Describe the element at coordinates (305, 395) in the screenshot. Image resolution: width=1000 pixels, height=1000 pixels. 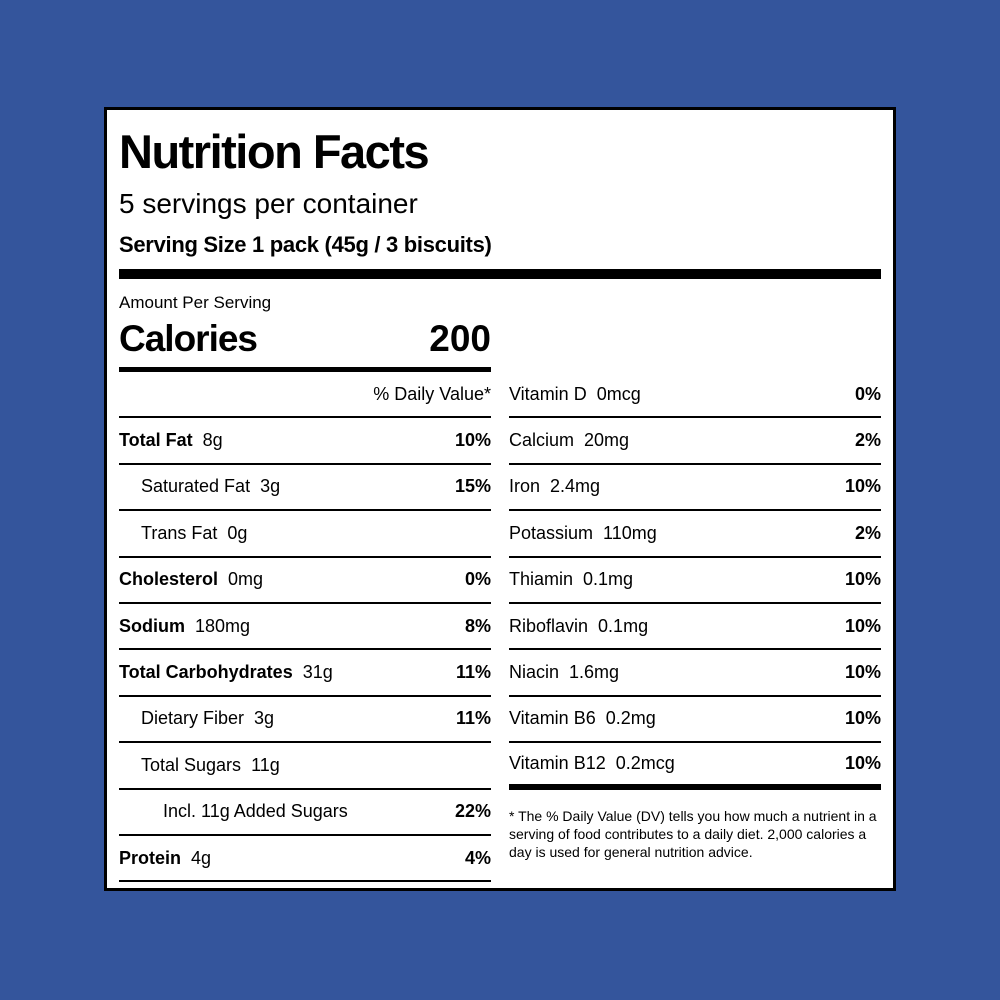
I see `dv-header-row: % Daily Value*` at that location.